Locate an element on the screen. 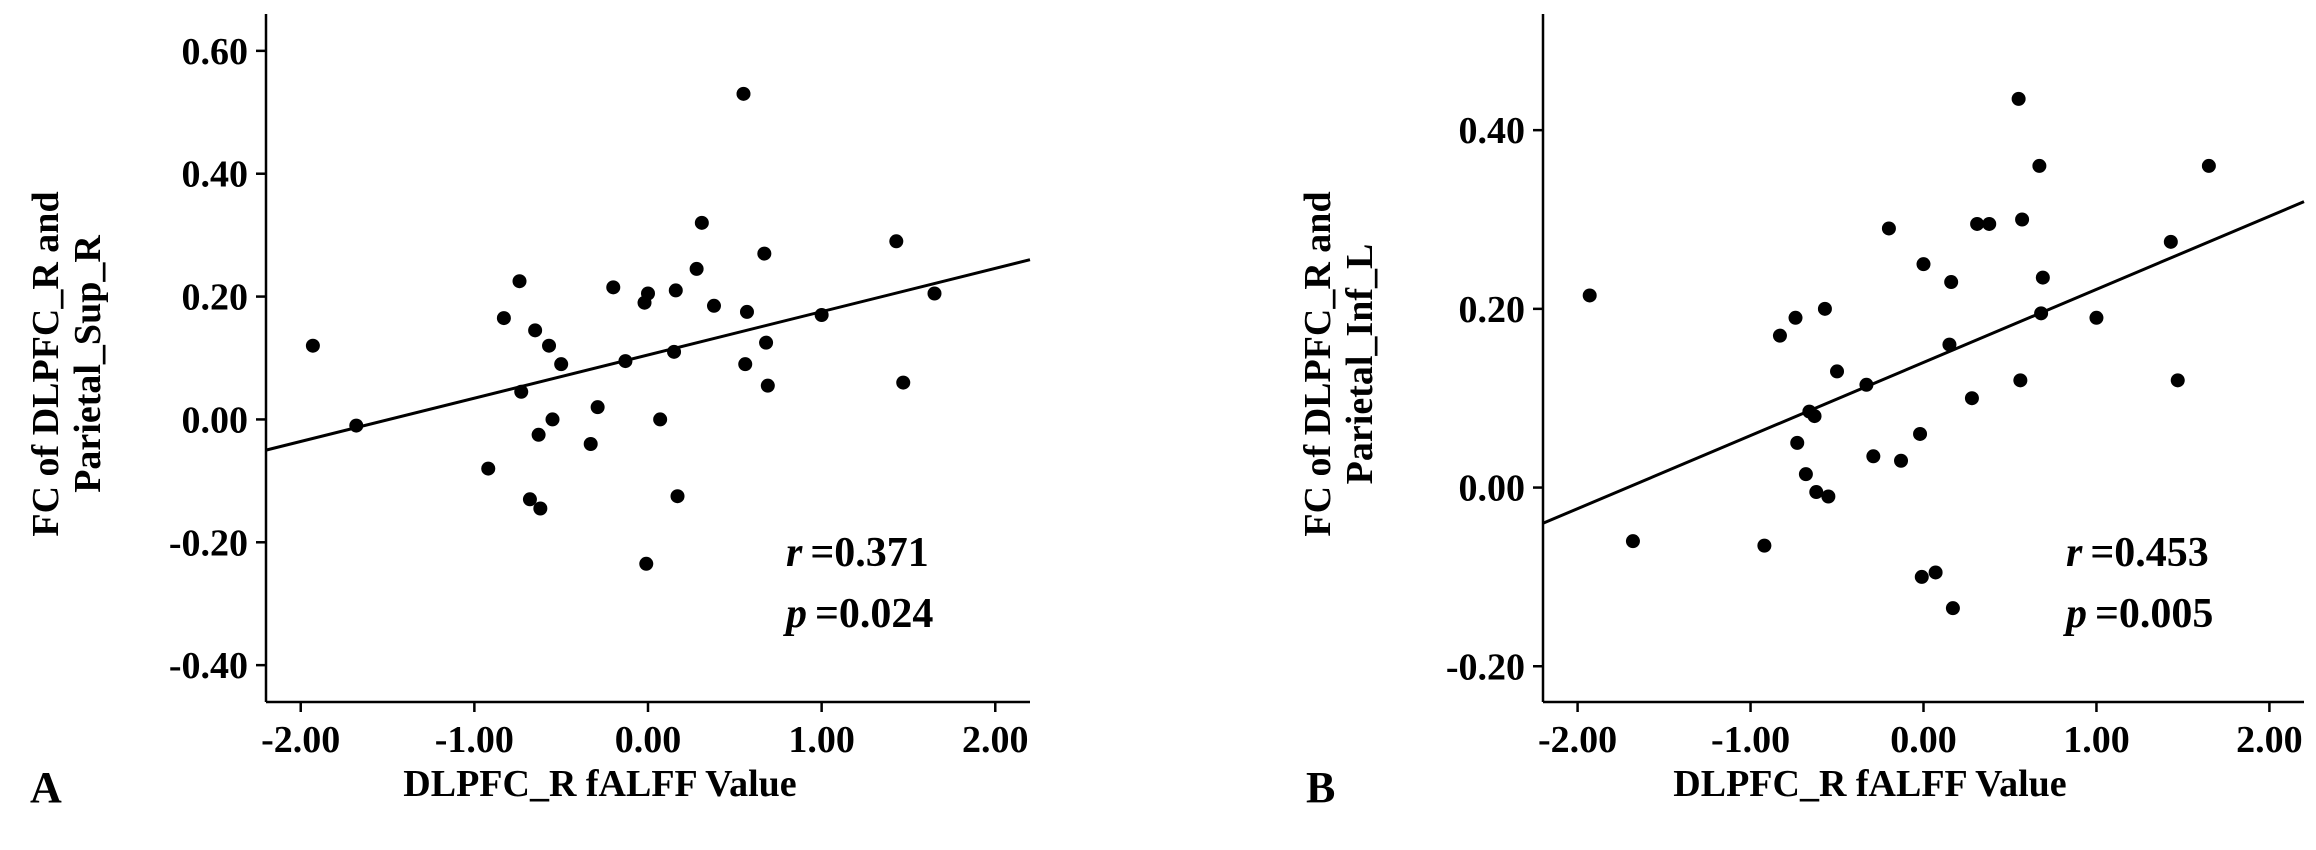 The height and width of the screenshot is (850, 2316). regression-line is located at coordinates (1923, 362).